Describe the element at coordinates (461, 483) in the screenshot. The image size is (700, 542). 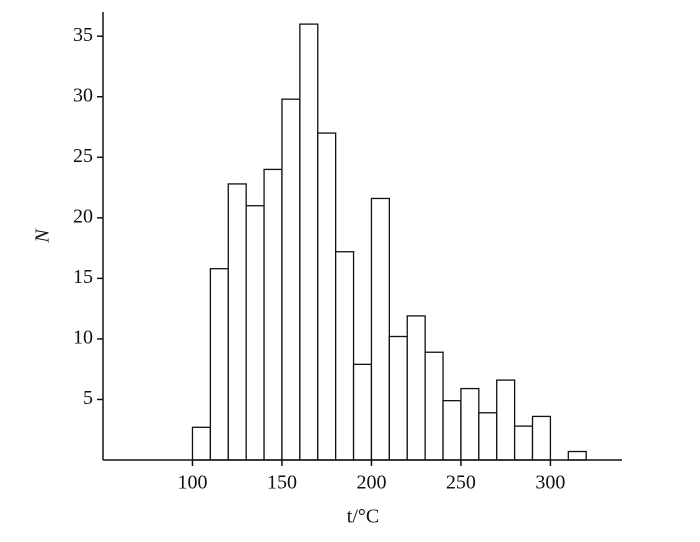
I see `x-tick-label: 250` at that location.